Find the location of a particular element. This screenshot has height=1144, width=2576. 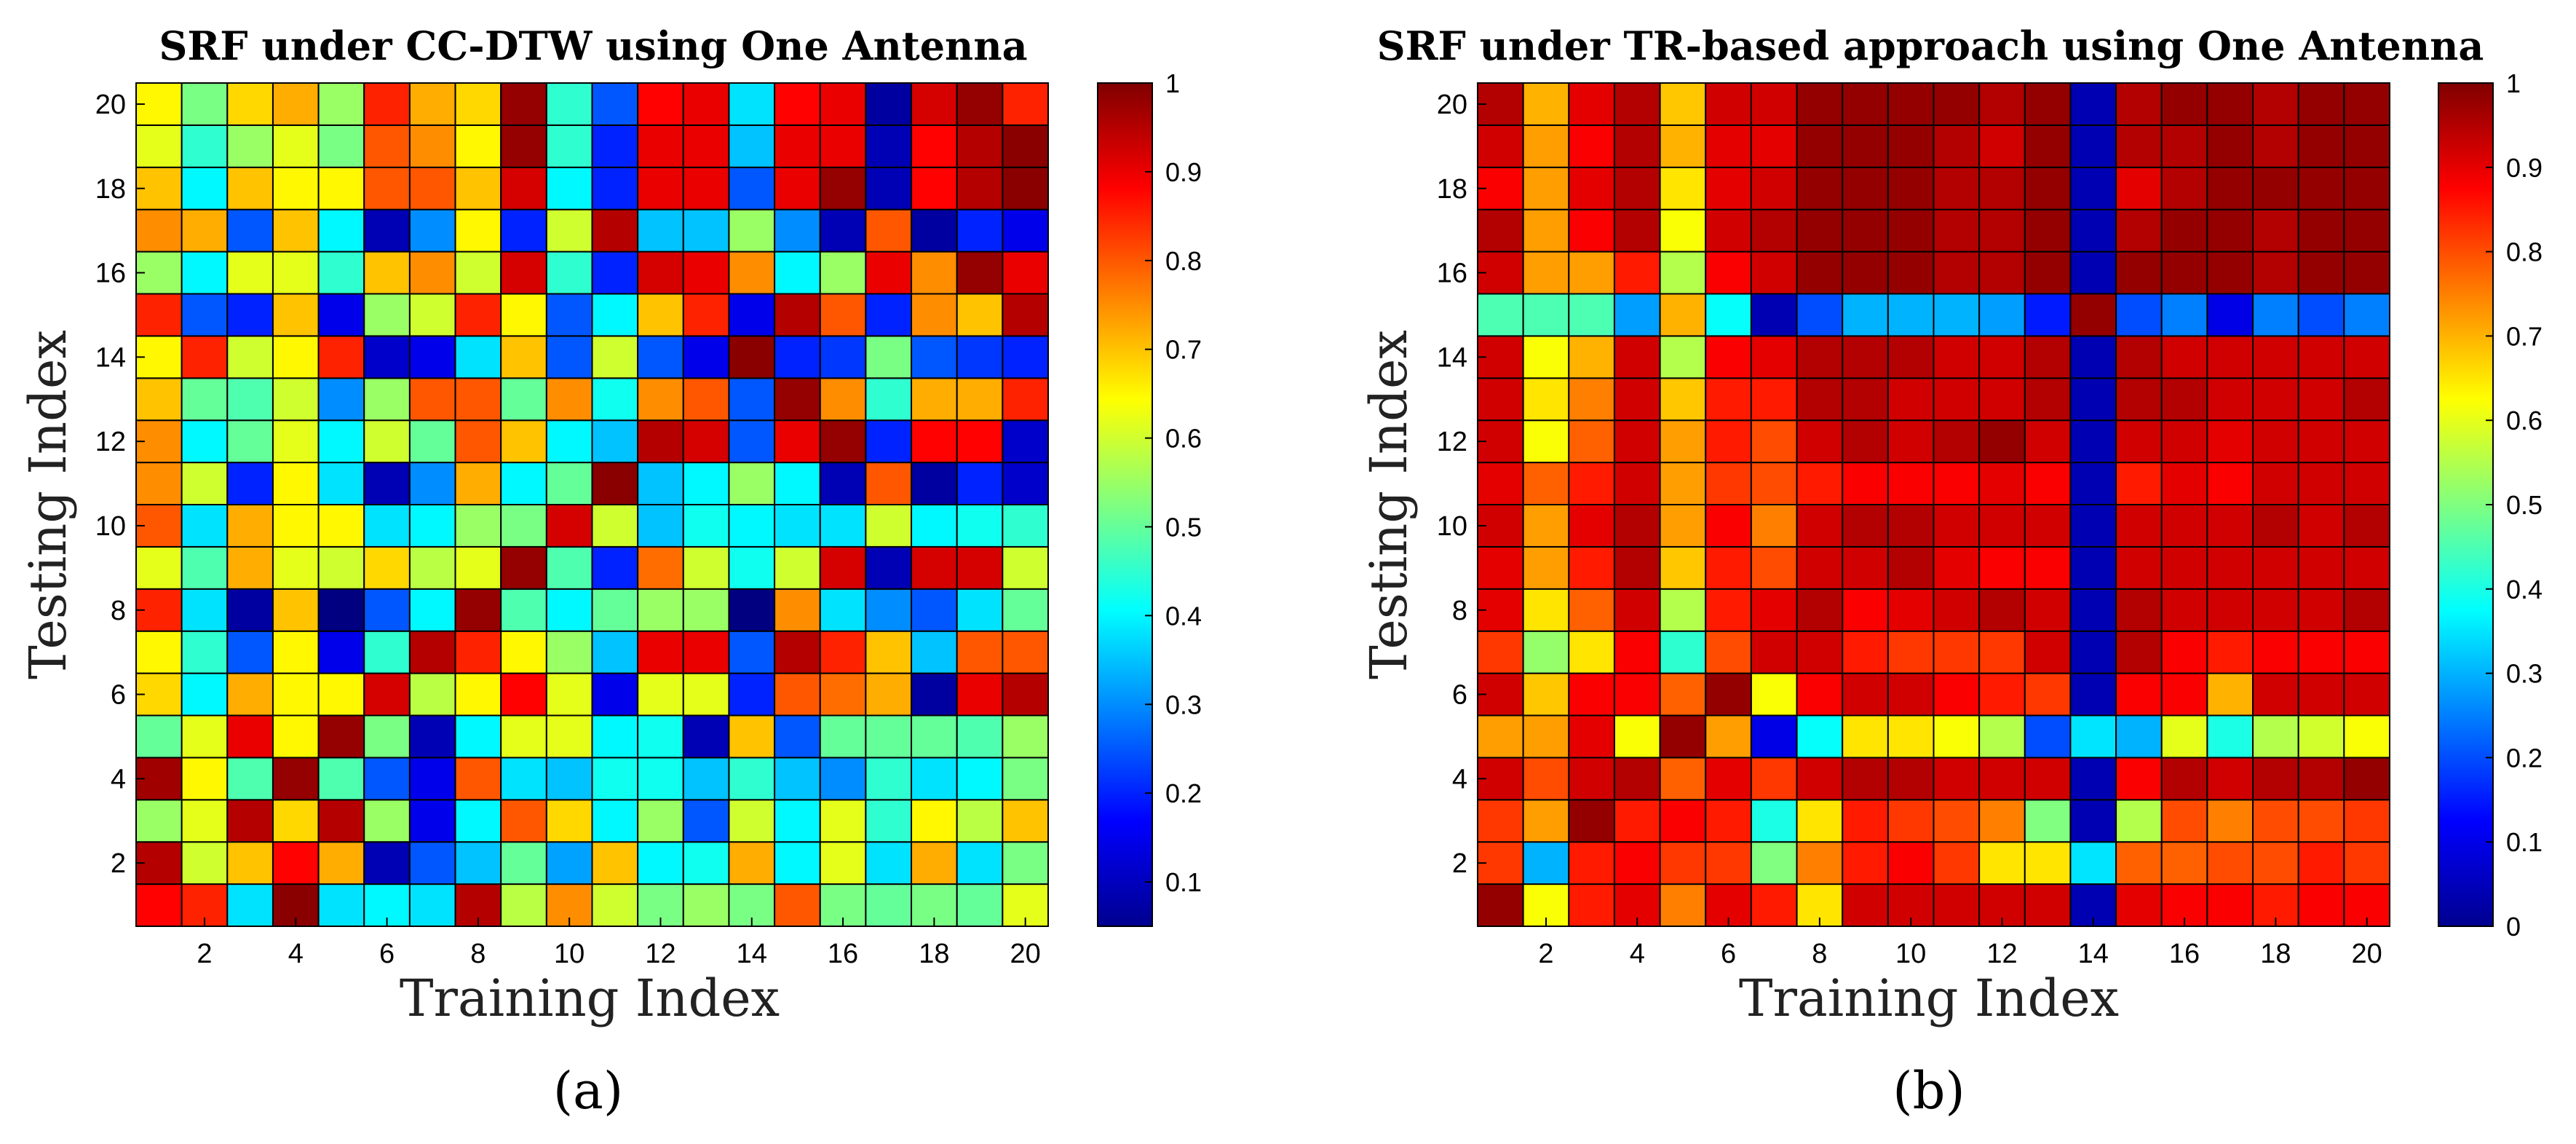

colorbar-tick-label: 1 is located at coordinates (2513, 83).